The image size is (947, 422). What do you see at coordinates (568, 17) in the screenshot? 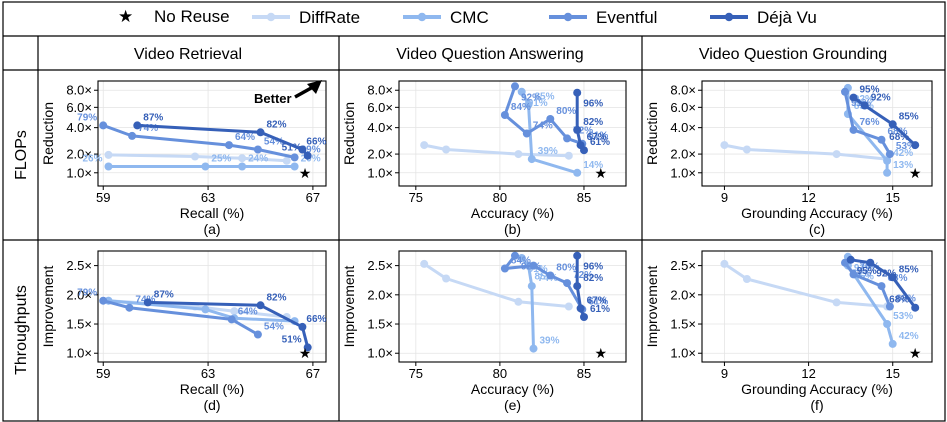
I see `legend-marker-eventful` at bounding box center [568, 17].